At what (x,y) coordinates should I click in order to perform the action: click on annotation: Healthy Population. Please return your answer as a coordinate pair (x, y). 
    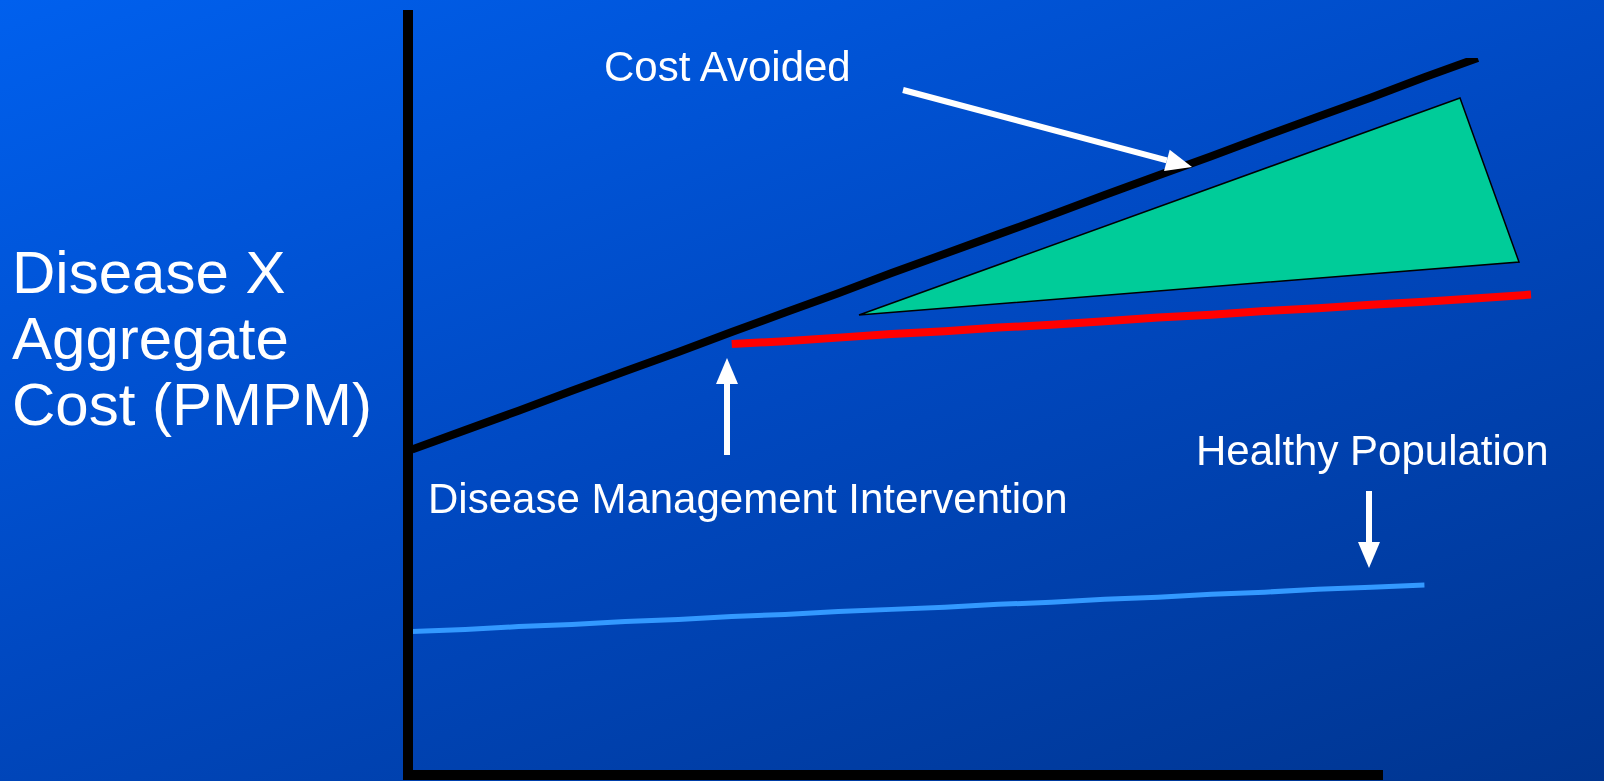
    Looking at the image, I should click on (1372, 451).